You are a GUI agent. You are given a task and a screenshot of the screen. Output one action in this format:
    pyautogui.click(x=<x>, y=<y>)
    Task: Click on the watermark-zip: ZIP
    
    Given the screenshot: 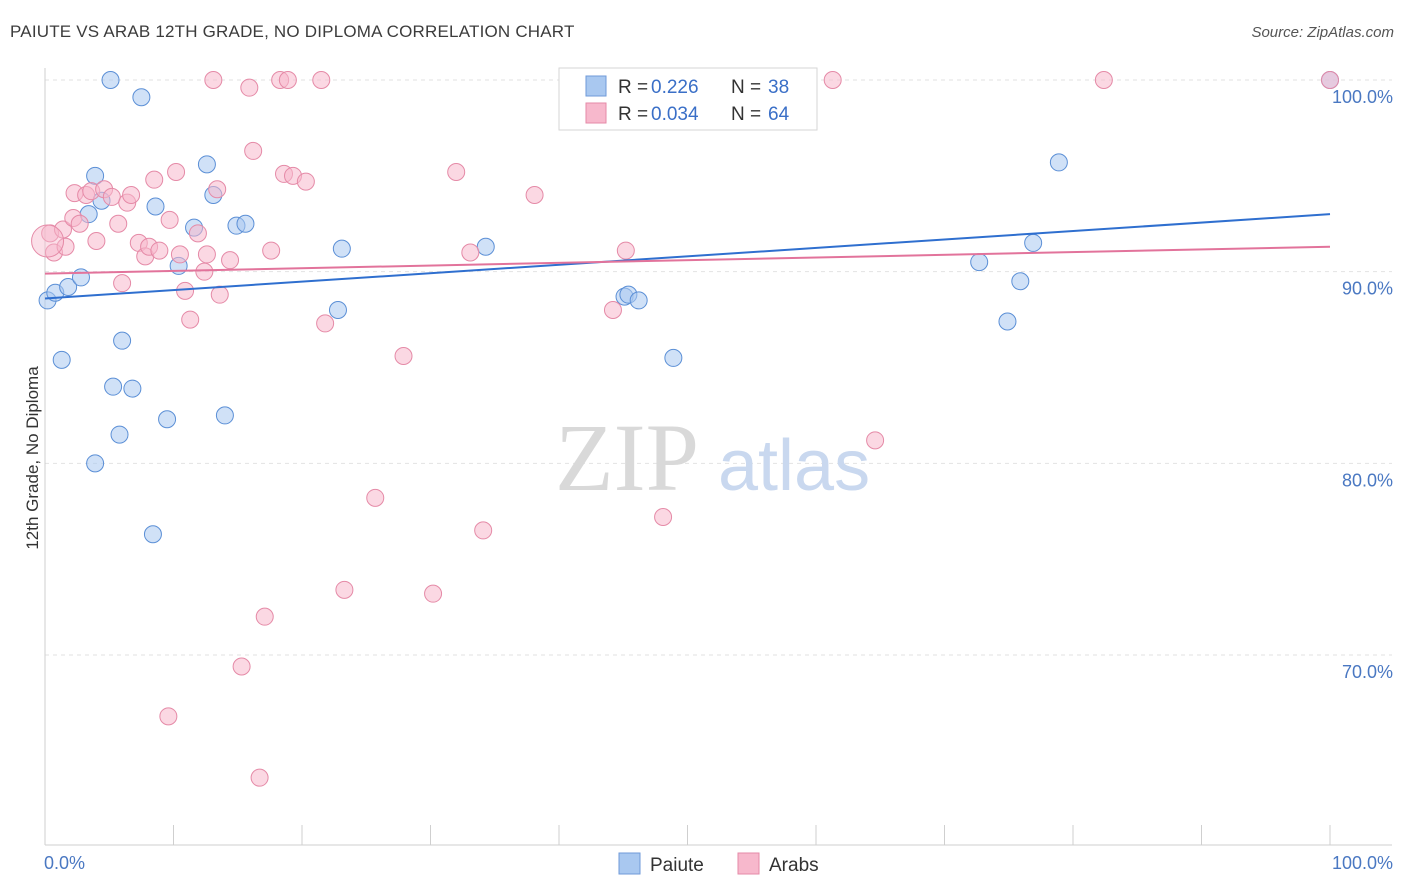 What is the action you would take?
    pyautogui.click(x=627, y=457)
    